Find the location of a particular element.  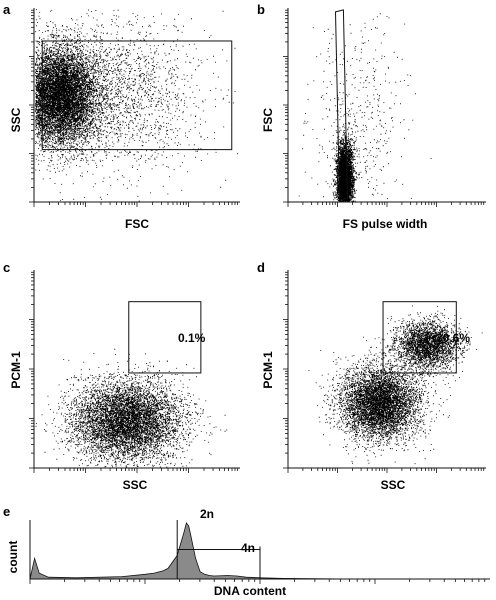

panel-e-histogram-area is located at coordinates (259, 551).